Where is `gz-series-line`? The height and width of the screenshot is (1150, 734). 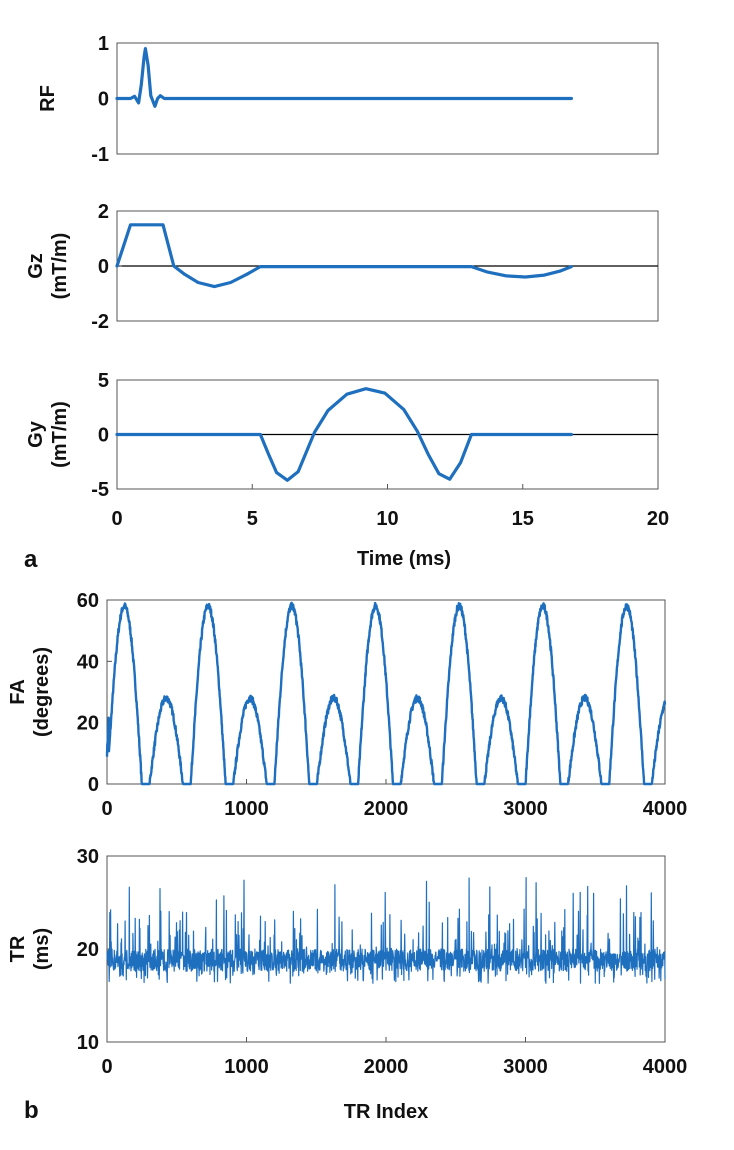 gz-series-line is located at coordinates (344, 256).